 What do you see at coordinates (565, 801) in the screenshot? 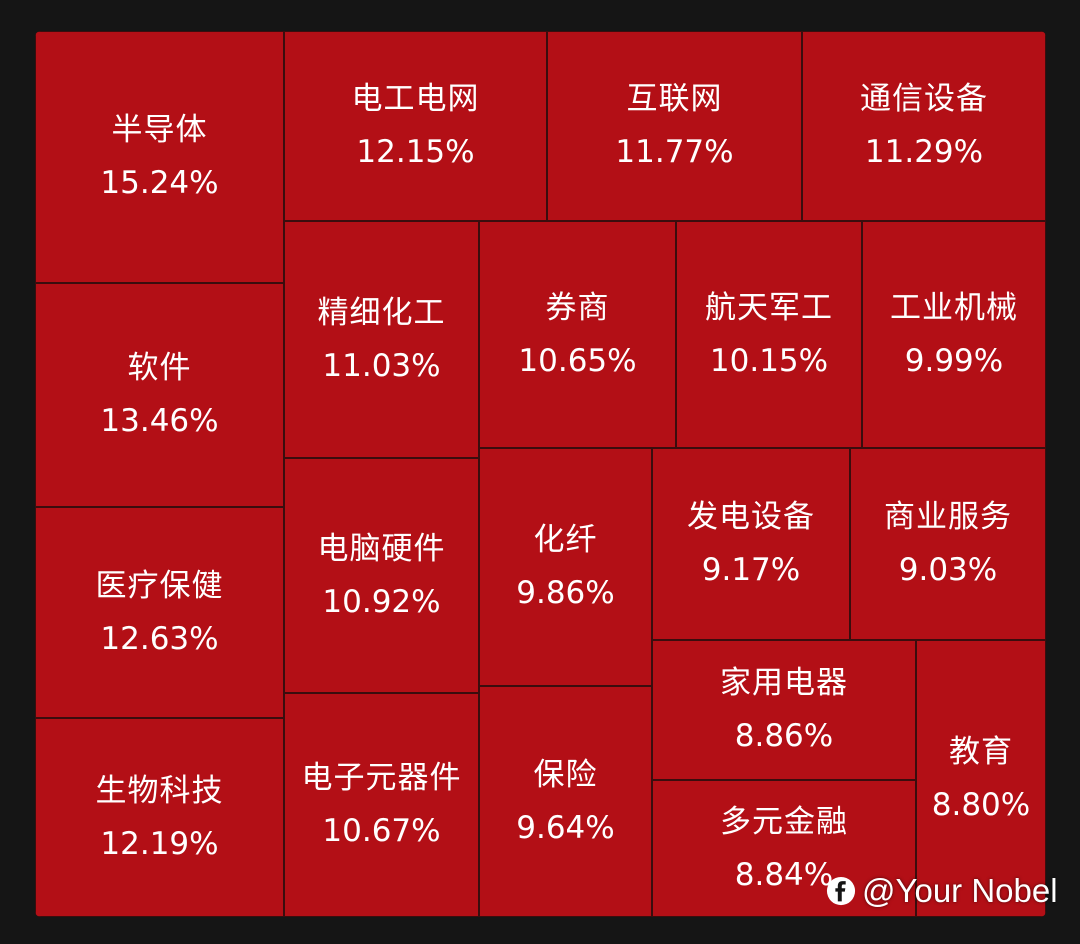
I see `treemap-cell: 保险 9.64%` at bounding box center [565, 801].